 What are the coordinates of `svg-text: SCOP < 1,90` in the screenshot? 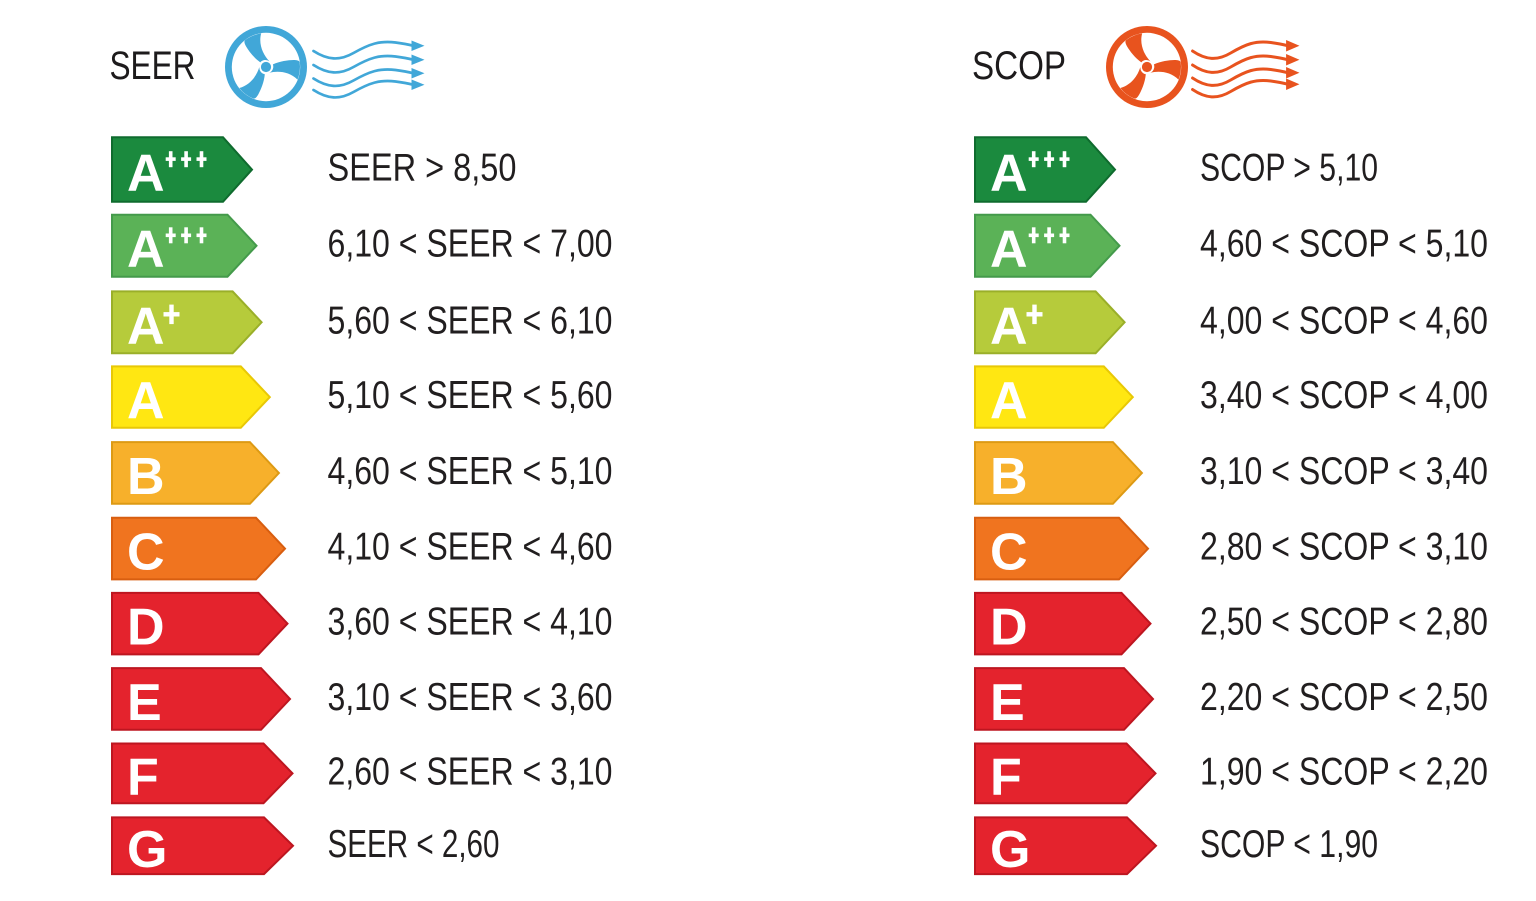 It's located at (1289, 844).